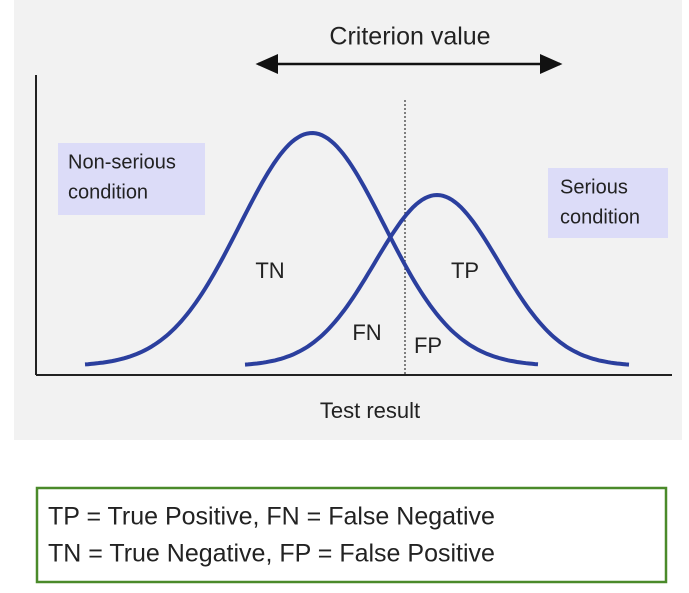 This screenshot has height=593, width=689. Describe the element at coordinates (428, 345) in the screenshot. I see `region-label: FP` at that location.